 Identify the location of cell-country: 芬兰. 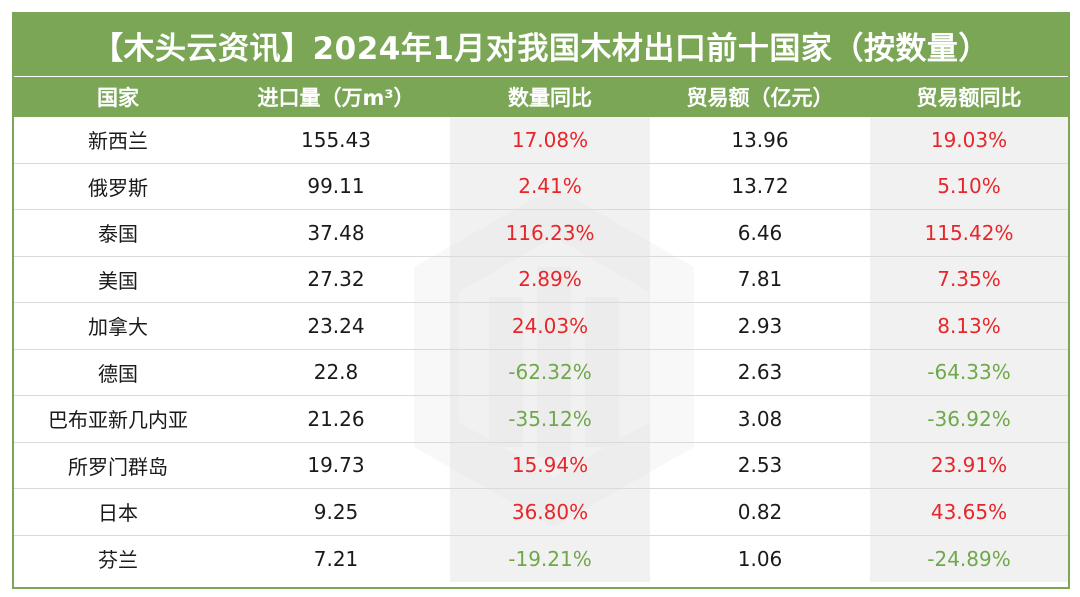
(118, 558).